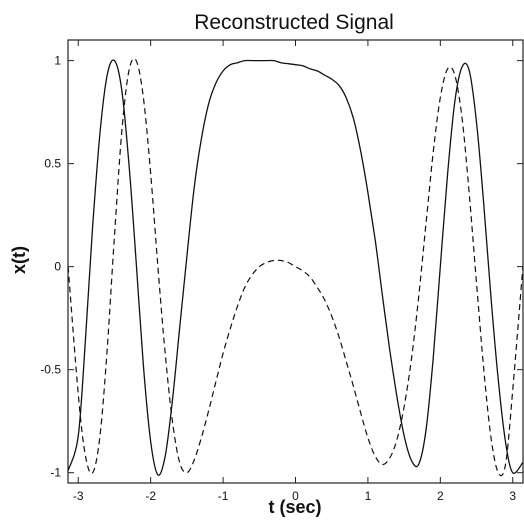 The image size is (524, 520). What do you see at coordinates (223, 496) in the screenshot?
I see `x-tick-label: -1` at bounding box center [223, 496].